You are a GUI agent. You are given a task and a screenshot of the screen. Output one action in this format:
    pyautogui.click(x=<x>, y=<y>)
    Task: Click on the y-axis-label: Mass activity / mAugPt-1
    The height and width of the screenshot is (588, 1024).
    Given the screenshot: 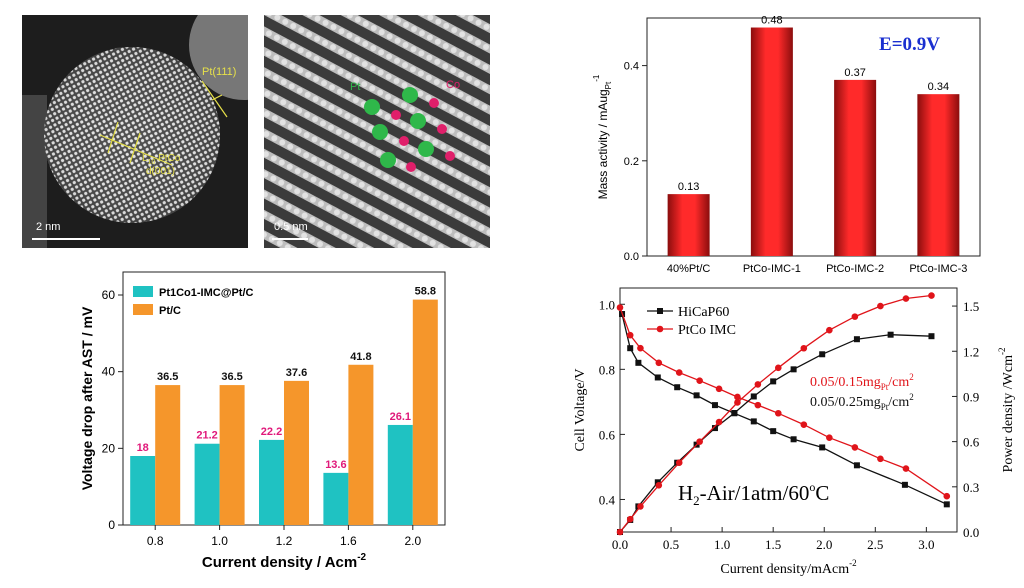 What is the action you would take?
    pyautogui.click(x=602, y=136)
    